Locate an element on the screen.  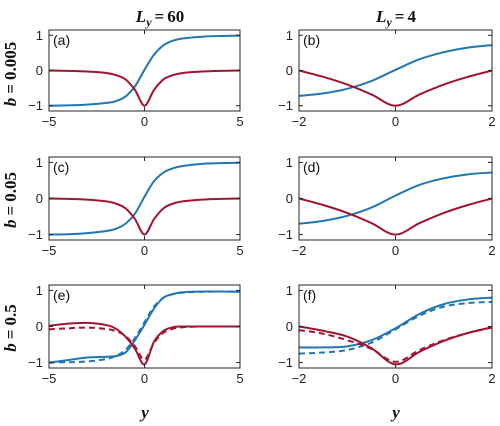
col-title-1-var: L is located at coordinates (140, 16).